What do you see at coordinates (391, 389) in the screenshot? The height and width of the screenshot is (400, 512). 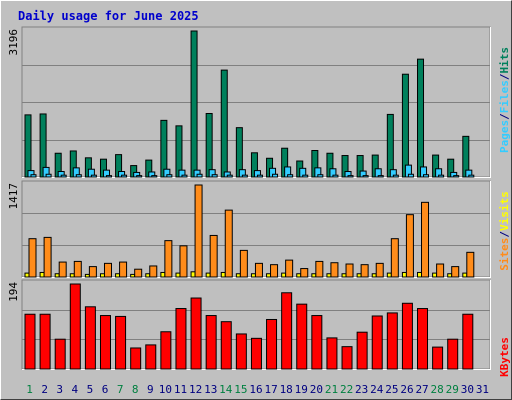 I see `x-tick-label: 25` at bounding box center [391, 389].